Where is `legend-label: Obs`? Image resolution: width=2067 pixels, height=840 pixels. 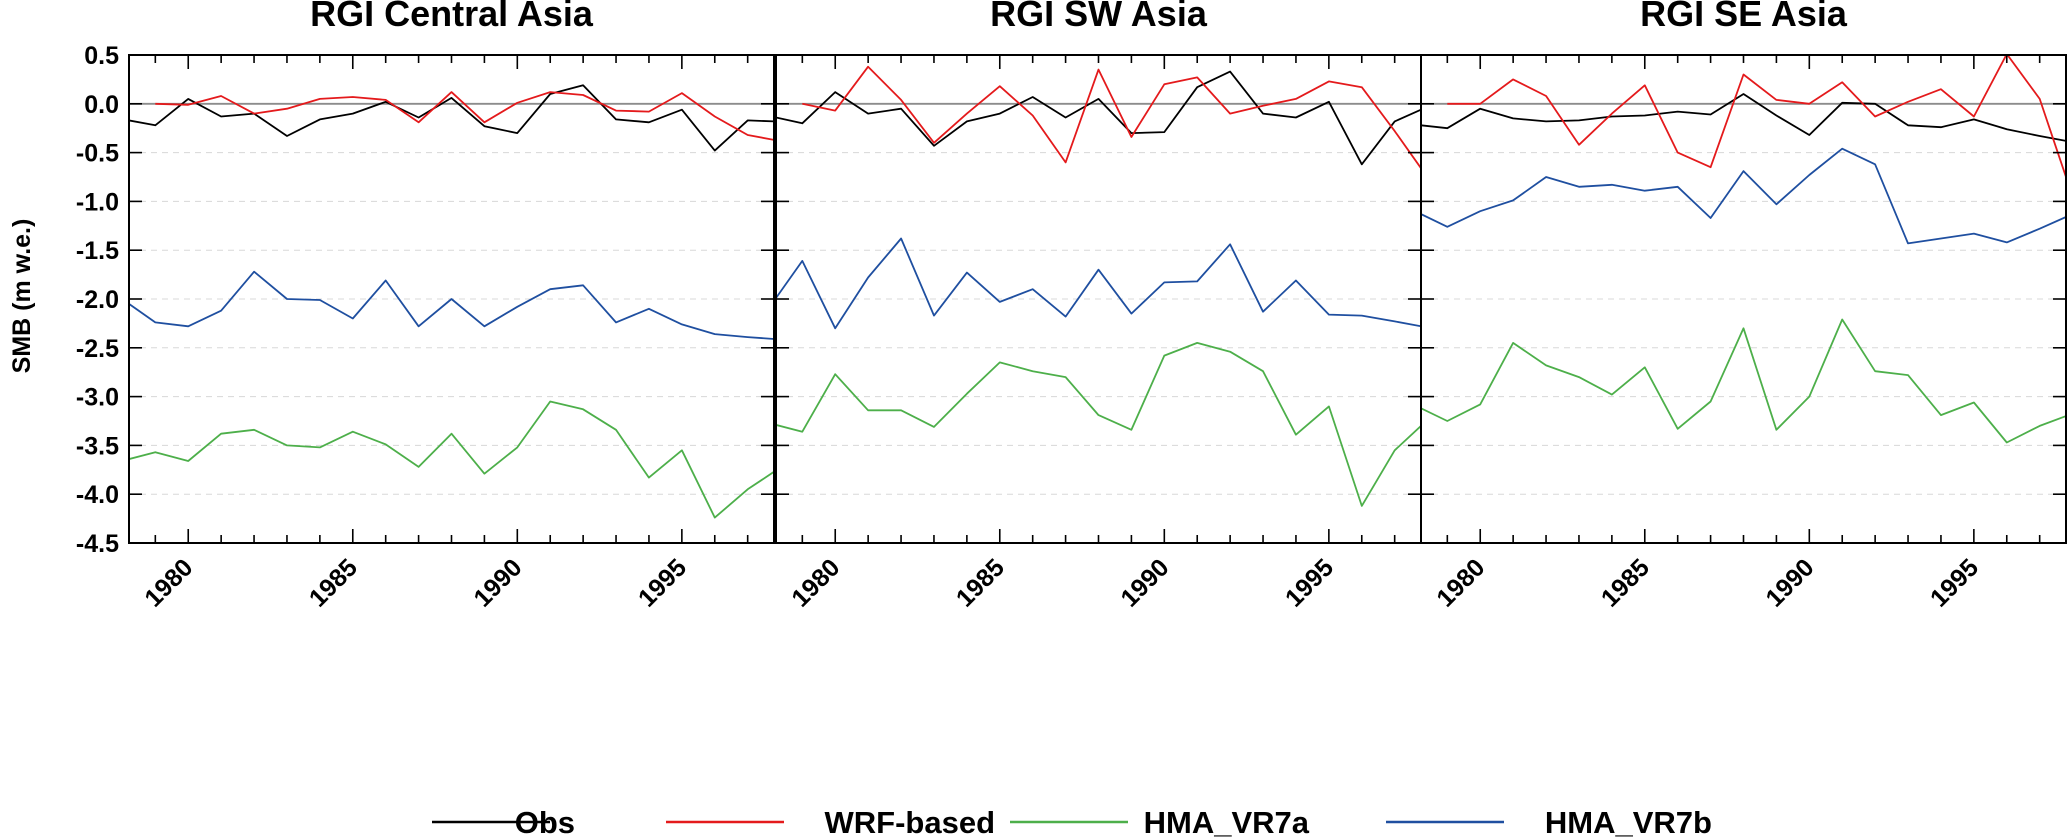 legend-label: Obs is located at coordinates (545, 822).